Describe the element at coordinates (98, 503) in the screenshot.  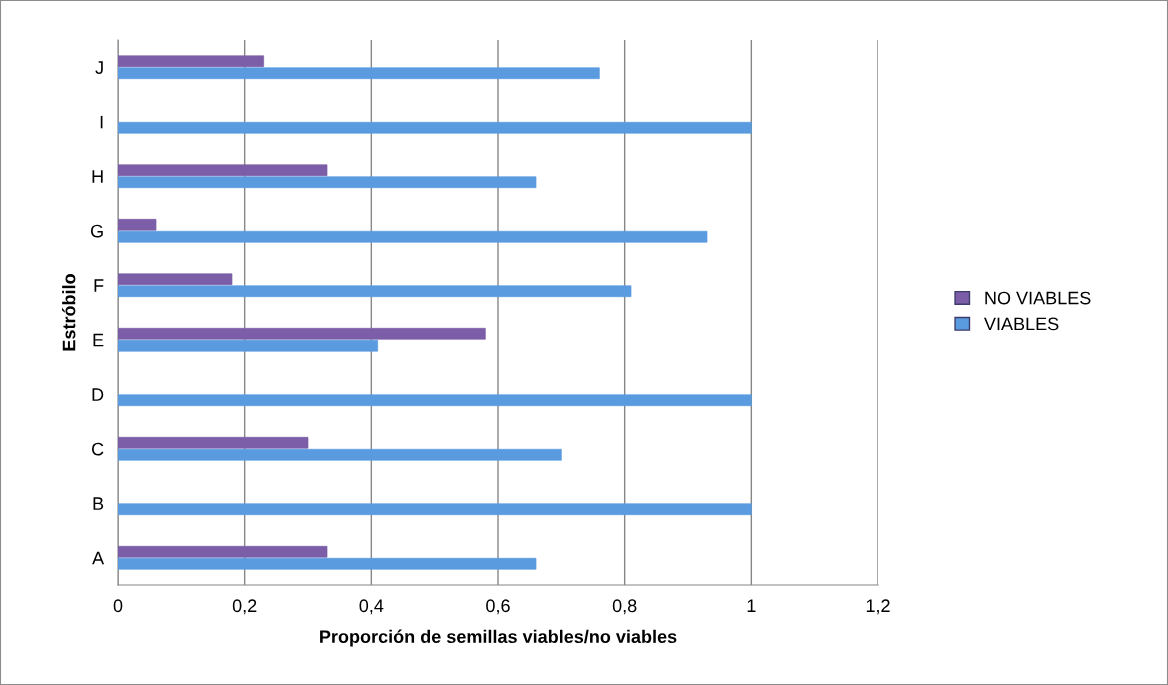
I see `y-tick-label: B` at that location.